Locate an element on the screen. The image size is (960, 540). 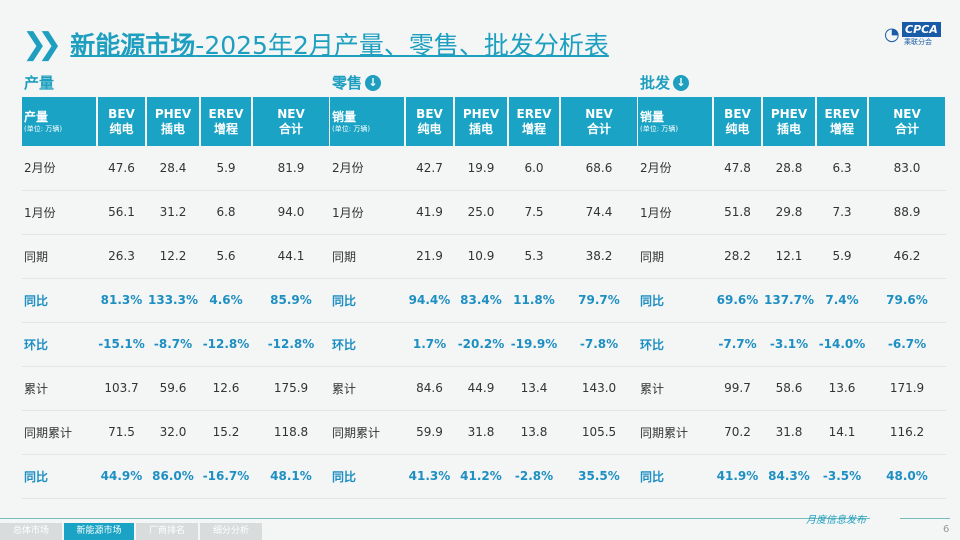
cell-value: -14.0% is located at coordinates (842, 344).